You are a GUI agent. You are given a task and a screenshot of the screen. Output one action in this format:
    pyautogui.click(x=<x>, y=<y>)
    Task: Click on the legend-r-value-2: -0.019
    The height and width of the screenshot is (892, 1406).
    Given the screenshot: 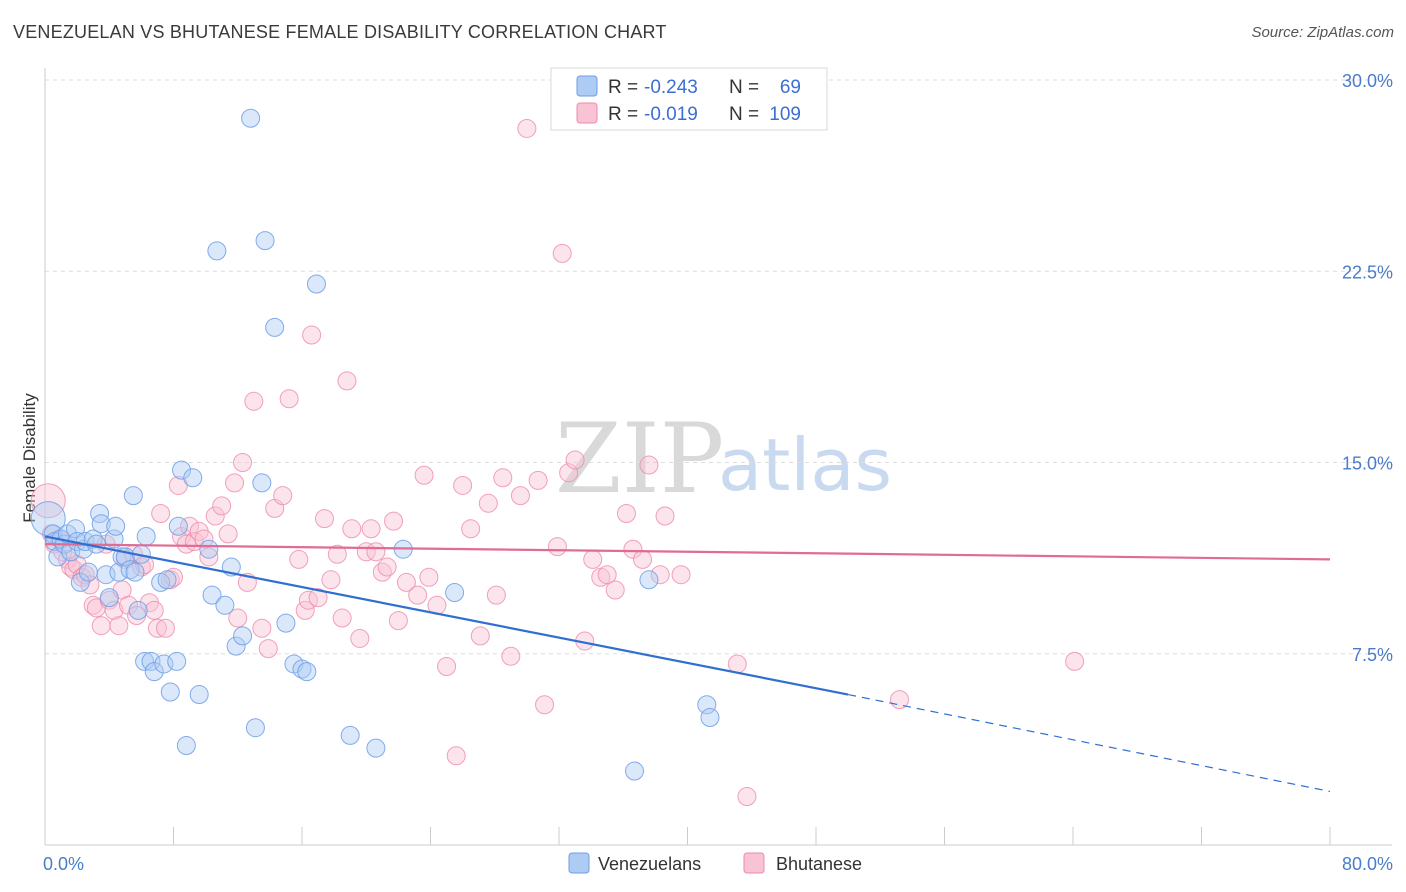 What is the action you would take?
    pyautogui.click(x=671, y=114)
    